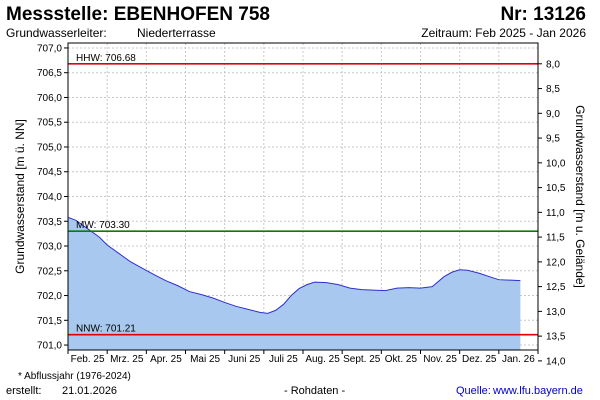  I want to click on mw-label: MW: 703.30, so click(103, 225).